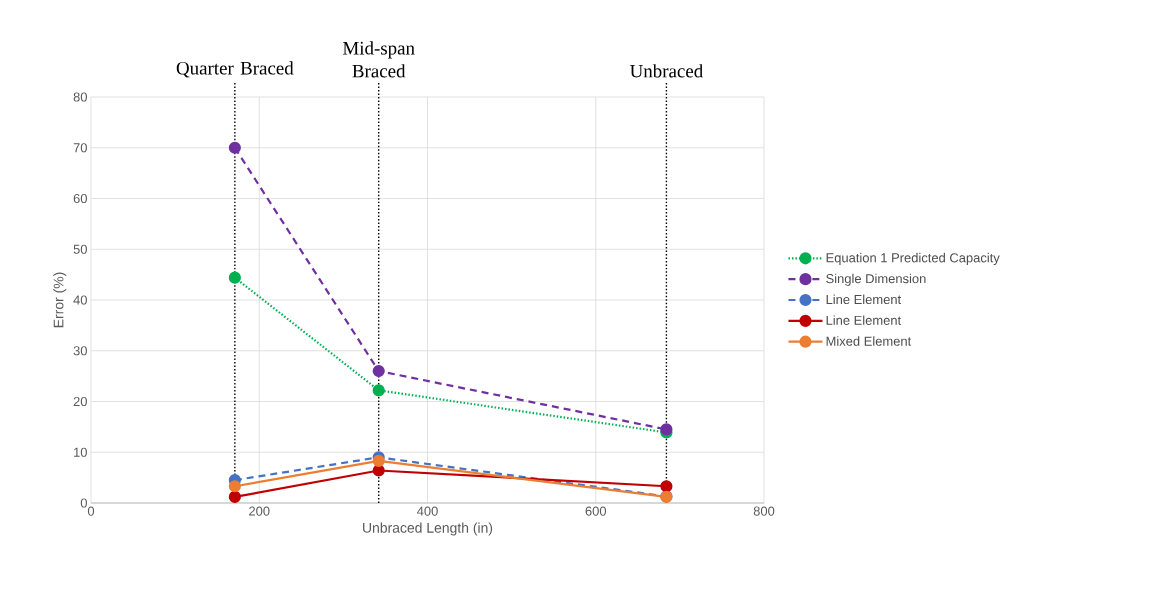 The height and width of the screenshot is (593, 1175). Describe the element at coordinates (80, 401) in the screenshot. I see `y-tick-label: 20` at that location.